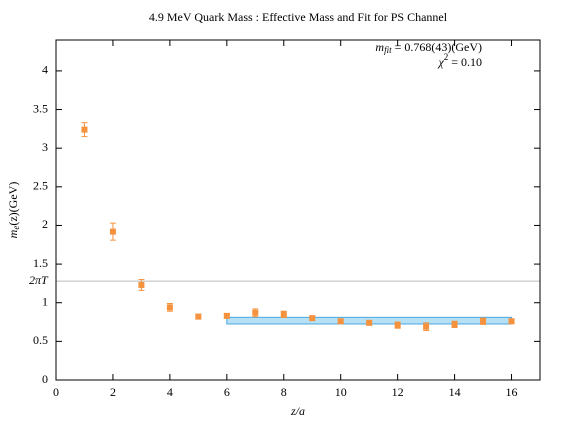 The width and height of the screenshot is (564, 423). What do you see at coordinates (113, 392) in the screenshot?
I see `x-tick-label: 2` at bounding box center [113, 392].